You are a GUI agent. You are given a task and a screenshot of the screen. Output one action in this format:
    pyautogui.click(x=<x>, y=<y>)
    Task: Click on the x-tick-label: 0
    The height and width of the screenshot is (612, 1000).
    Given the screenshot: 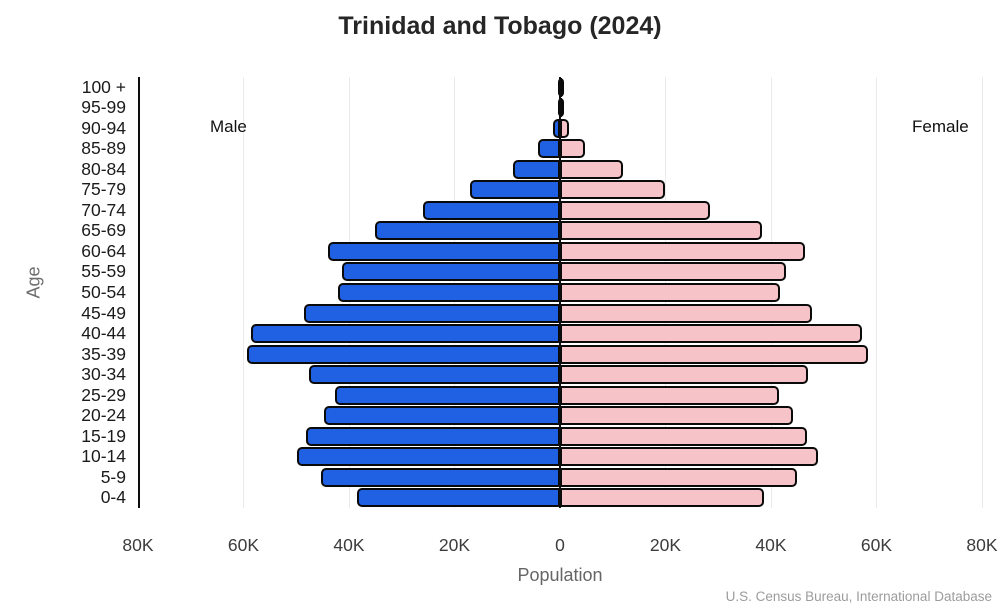 What is the action you would take?
    pyautogui.click(x=560, y=545)
    